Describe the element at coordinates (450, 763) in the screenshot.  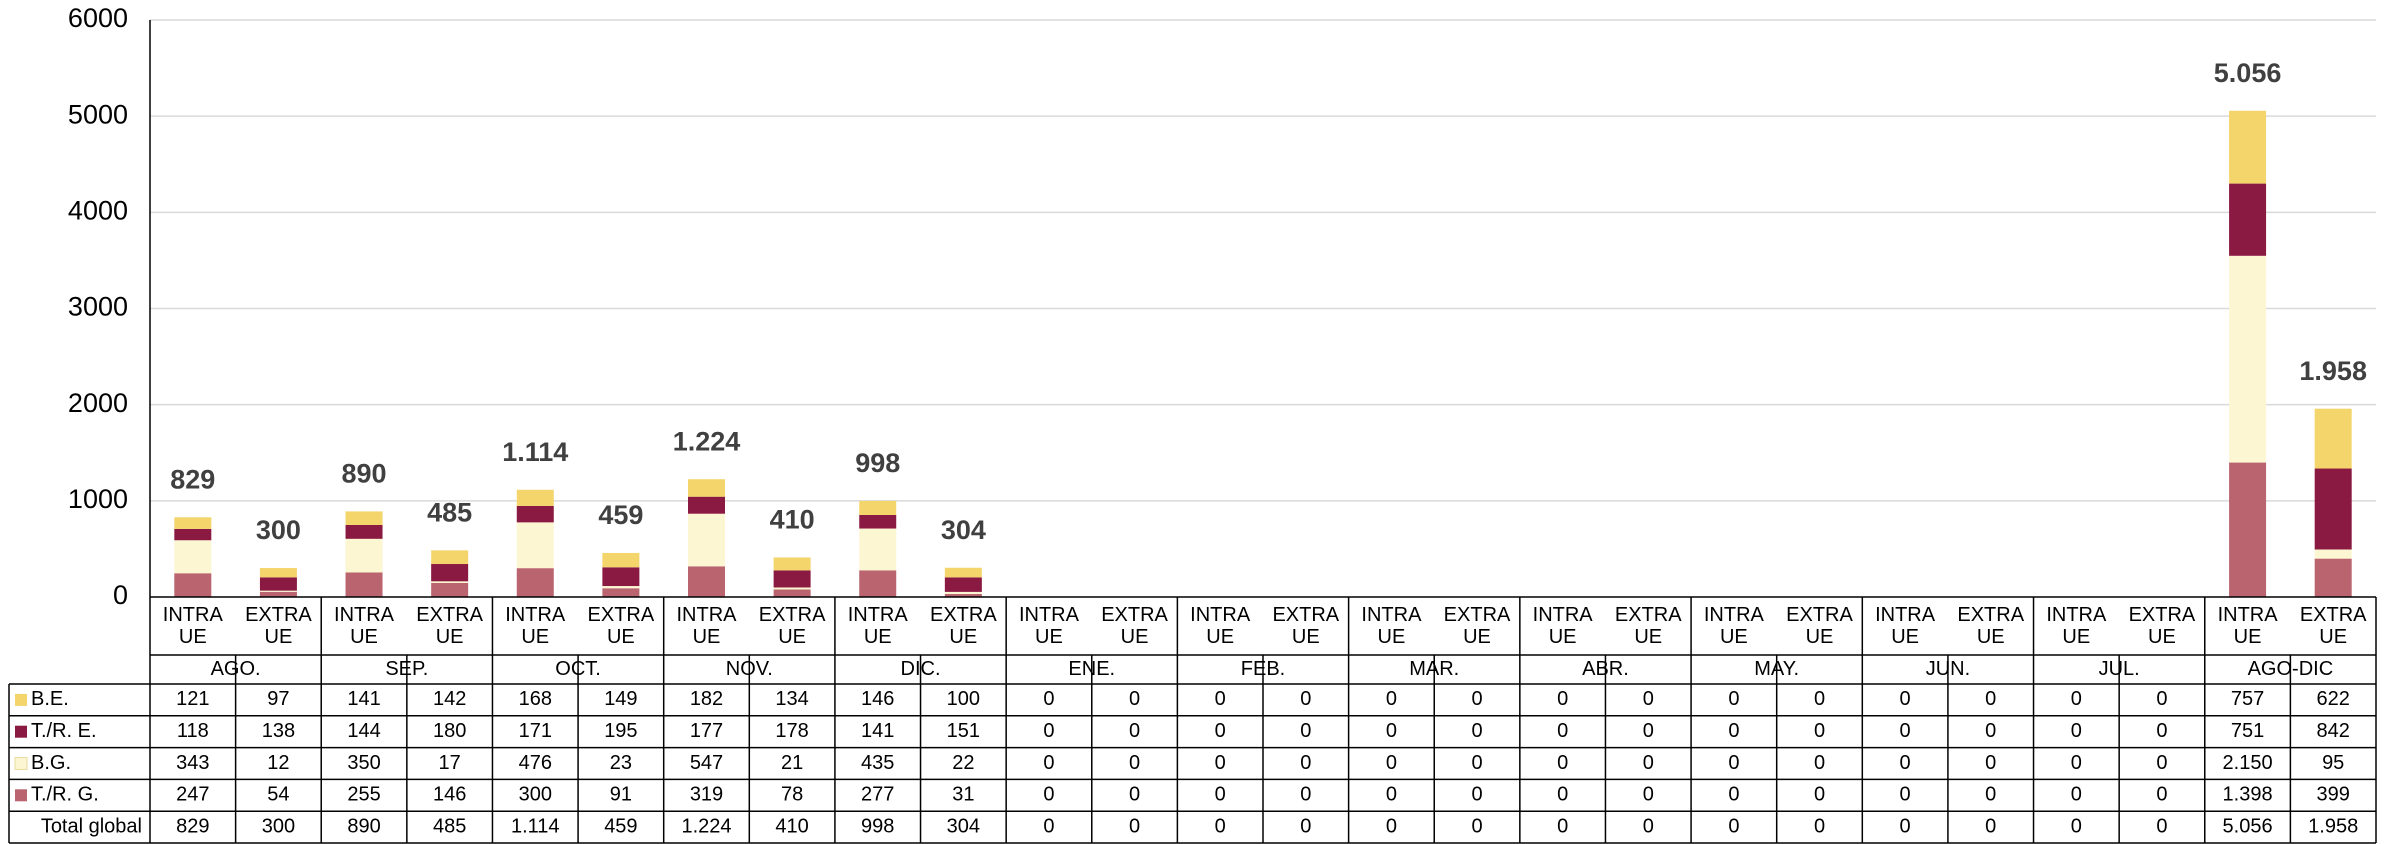
I see `table-cell: 17` at that location.